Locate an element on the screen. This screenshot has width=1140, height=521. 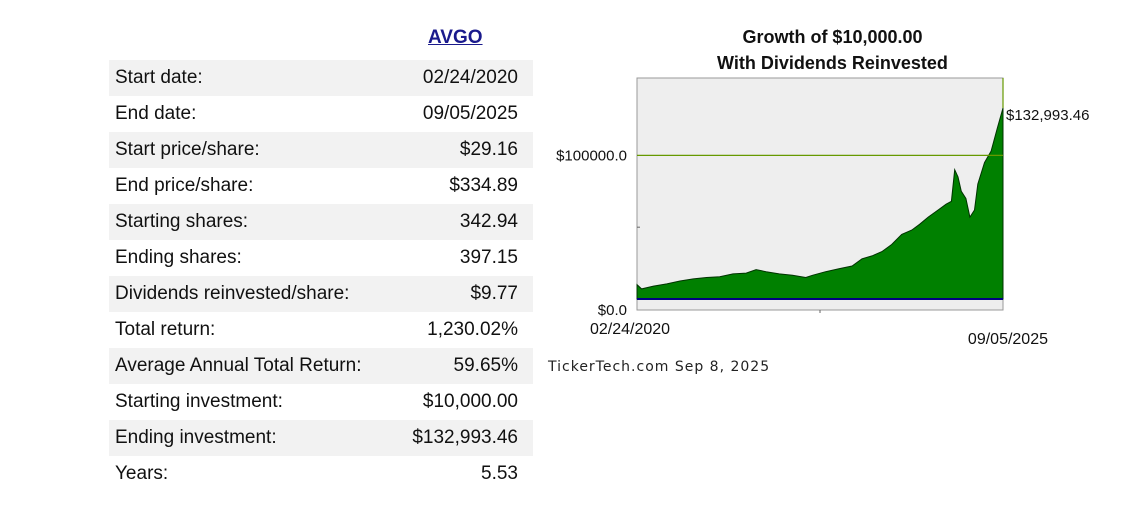
growth-area is located at coordinates (820, 203).